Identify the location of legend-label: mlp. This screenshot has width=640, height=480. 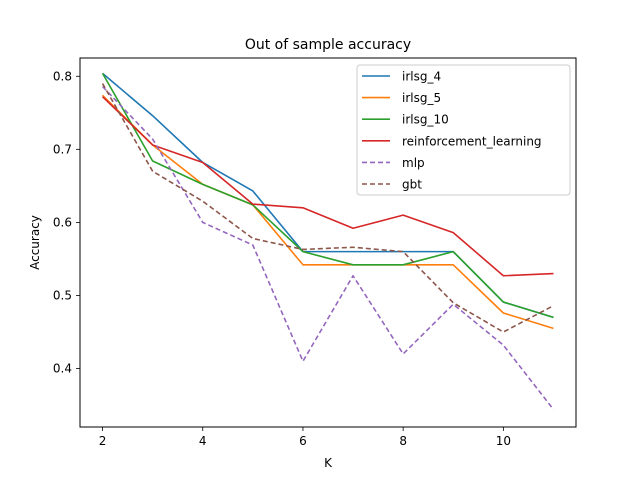
(413, 163).